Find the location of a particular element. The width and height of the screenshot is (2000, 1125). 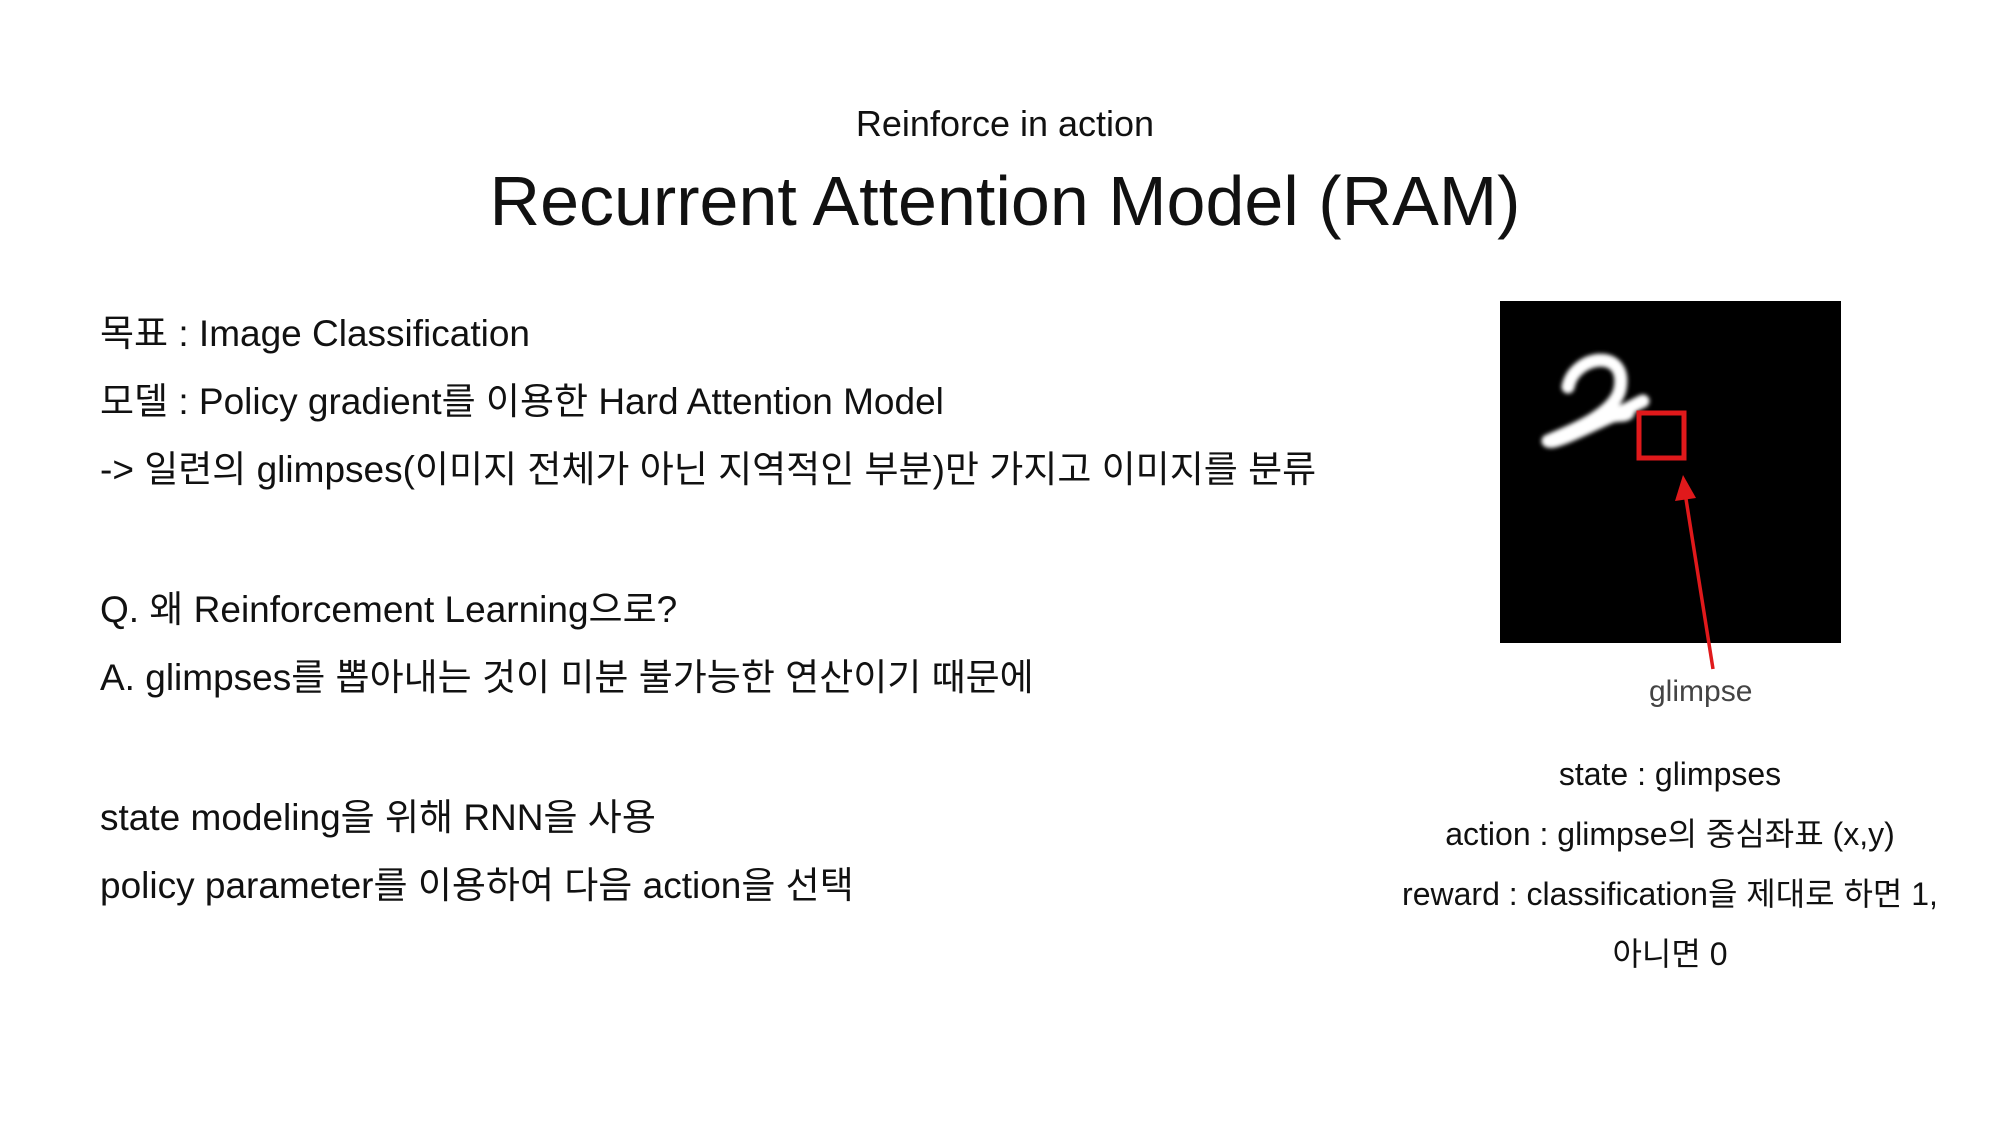

goal-line: 목표 : Image Classification is located at coordinates (315, 333).